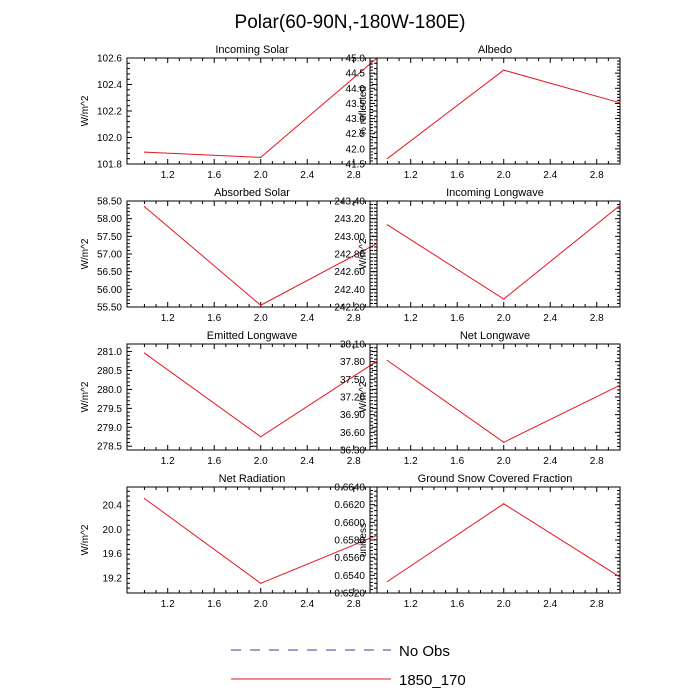  Describe the element at coordinates (495, 397) in the screenshot. I see `plot-frame-net-longwave` at that location.